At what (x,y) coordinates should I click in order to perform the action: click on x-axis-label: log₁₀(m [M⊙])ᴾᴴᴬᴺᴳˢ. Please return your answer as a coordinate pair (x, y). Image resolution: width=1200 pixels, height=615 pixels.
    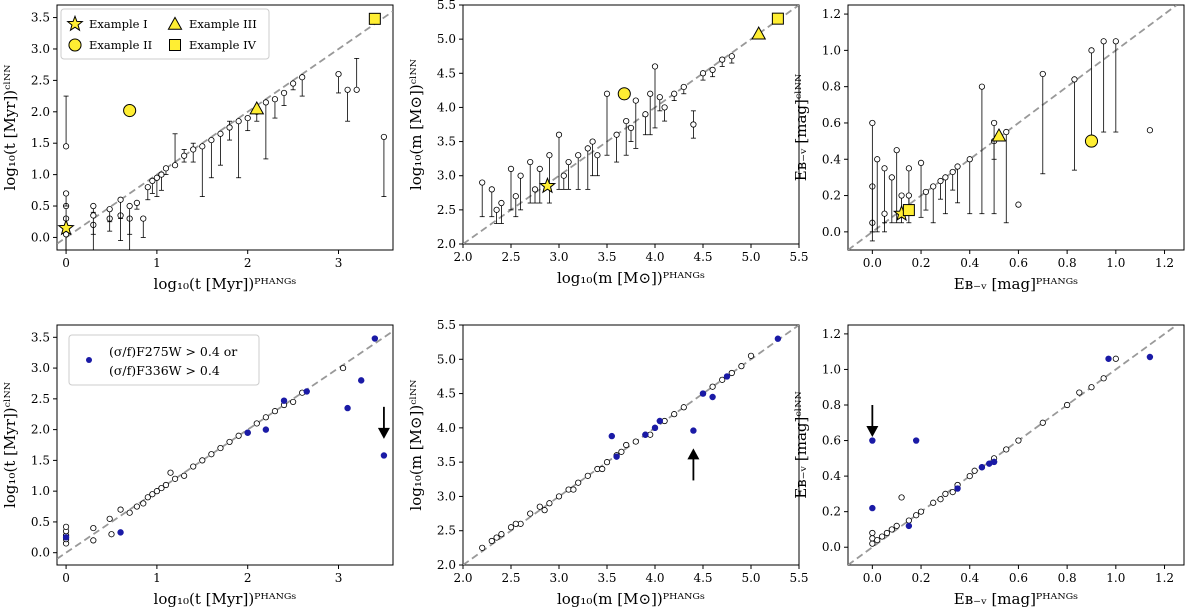
    Looking at the image, I should click on (631, 599).